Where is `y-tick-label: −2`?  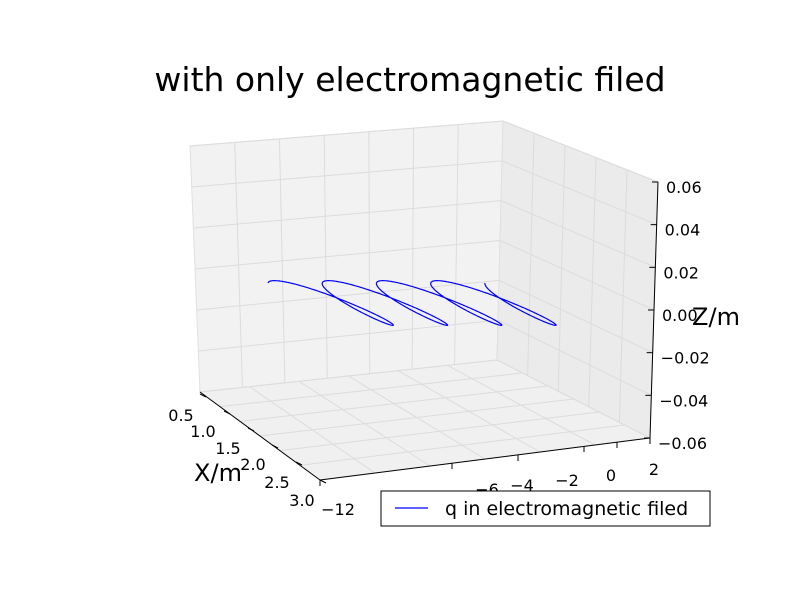
y-tick-label: −2 is located at coordinates (567, 480).